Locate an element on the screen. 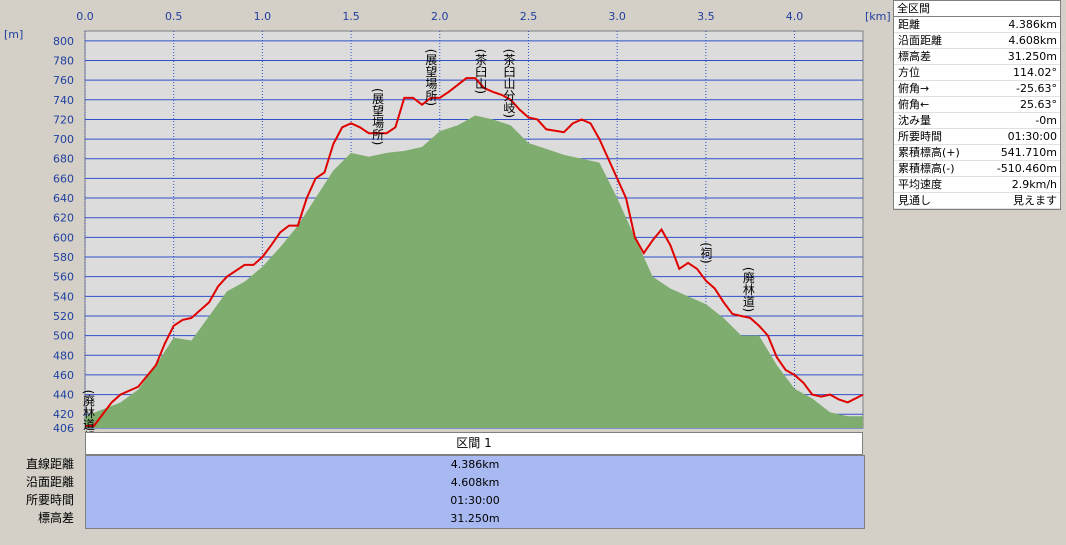  stat-label: 俯角← is located at coordinates (914, 104).